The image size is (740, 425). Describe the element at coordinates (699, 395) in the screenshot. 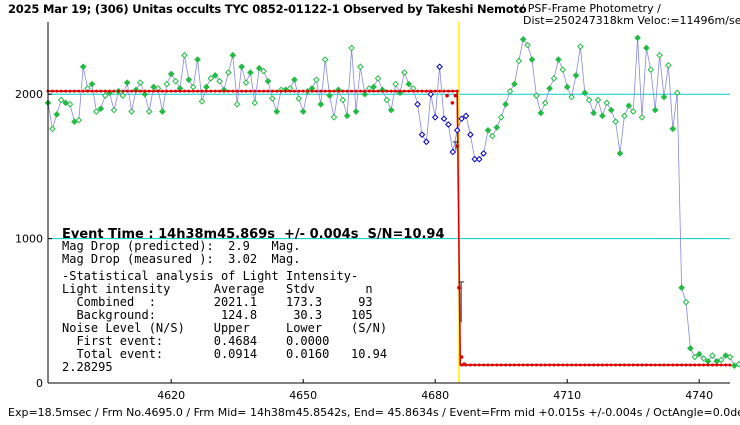

I see `x-tick-label: 4740` at that location.